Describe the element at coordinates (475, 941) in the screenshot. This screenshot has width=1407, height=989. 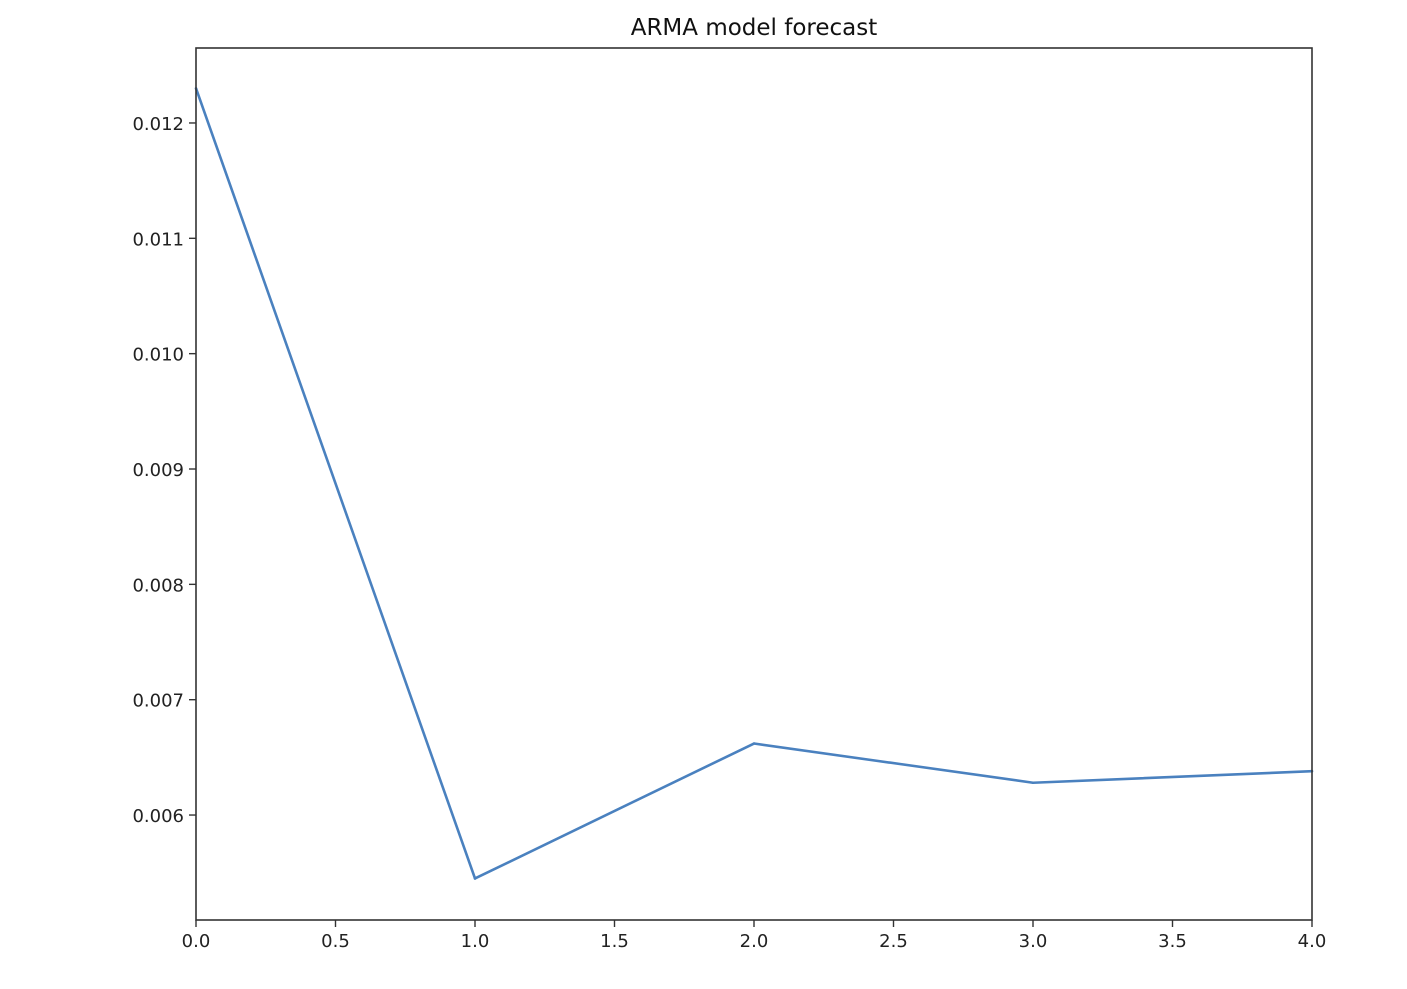
I see `x-tick-label: 1.0` at that location.